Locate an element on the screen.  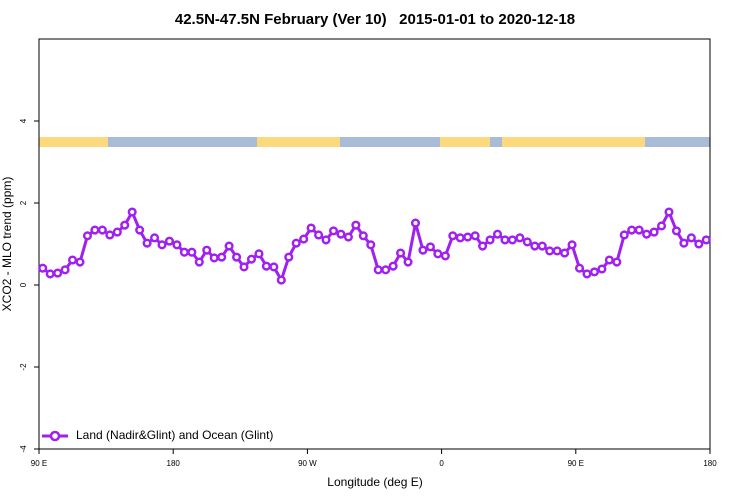
y-tick-label: -4 is located at coordinates (23, 449).